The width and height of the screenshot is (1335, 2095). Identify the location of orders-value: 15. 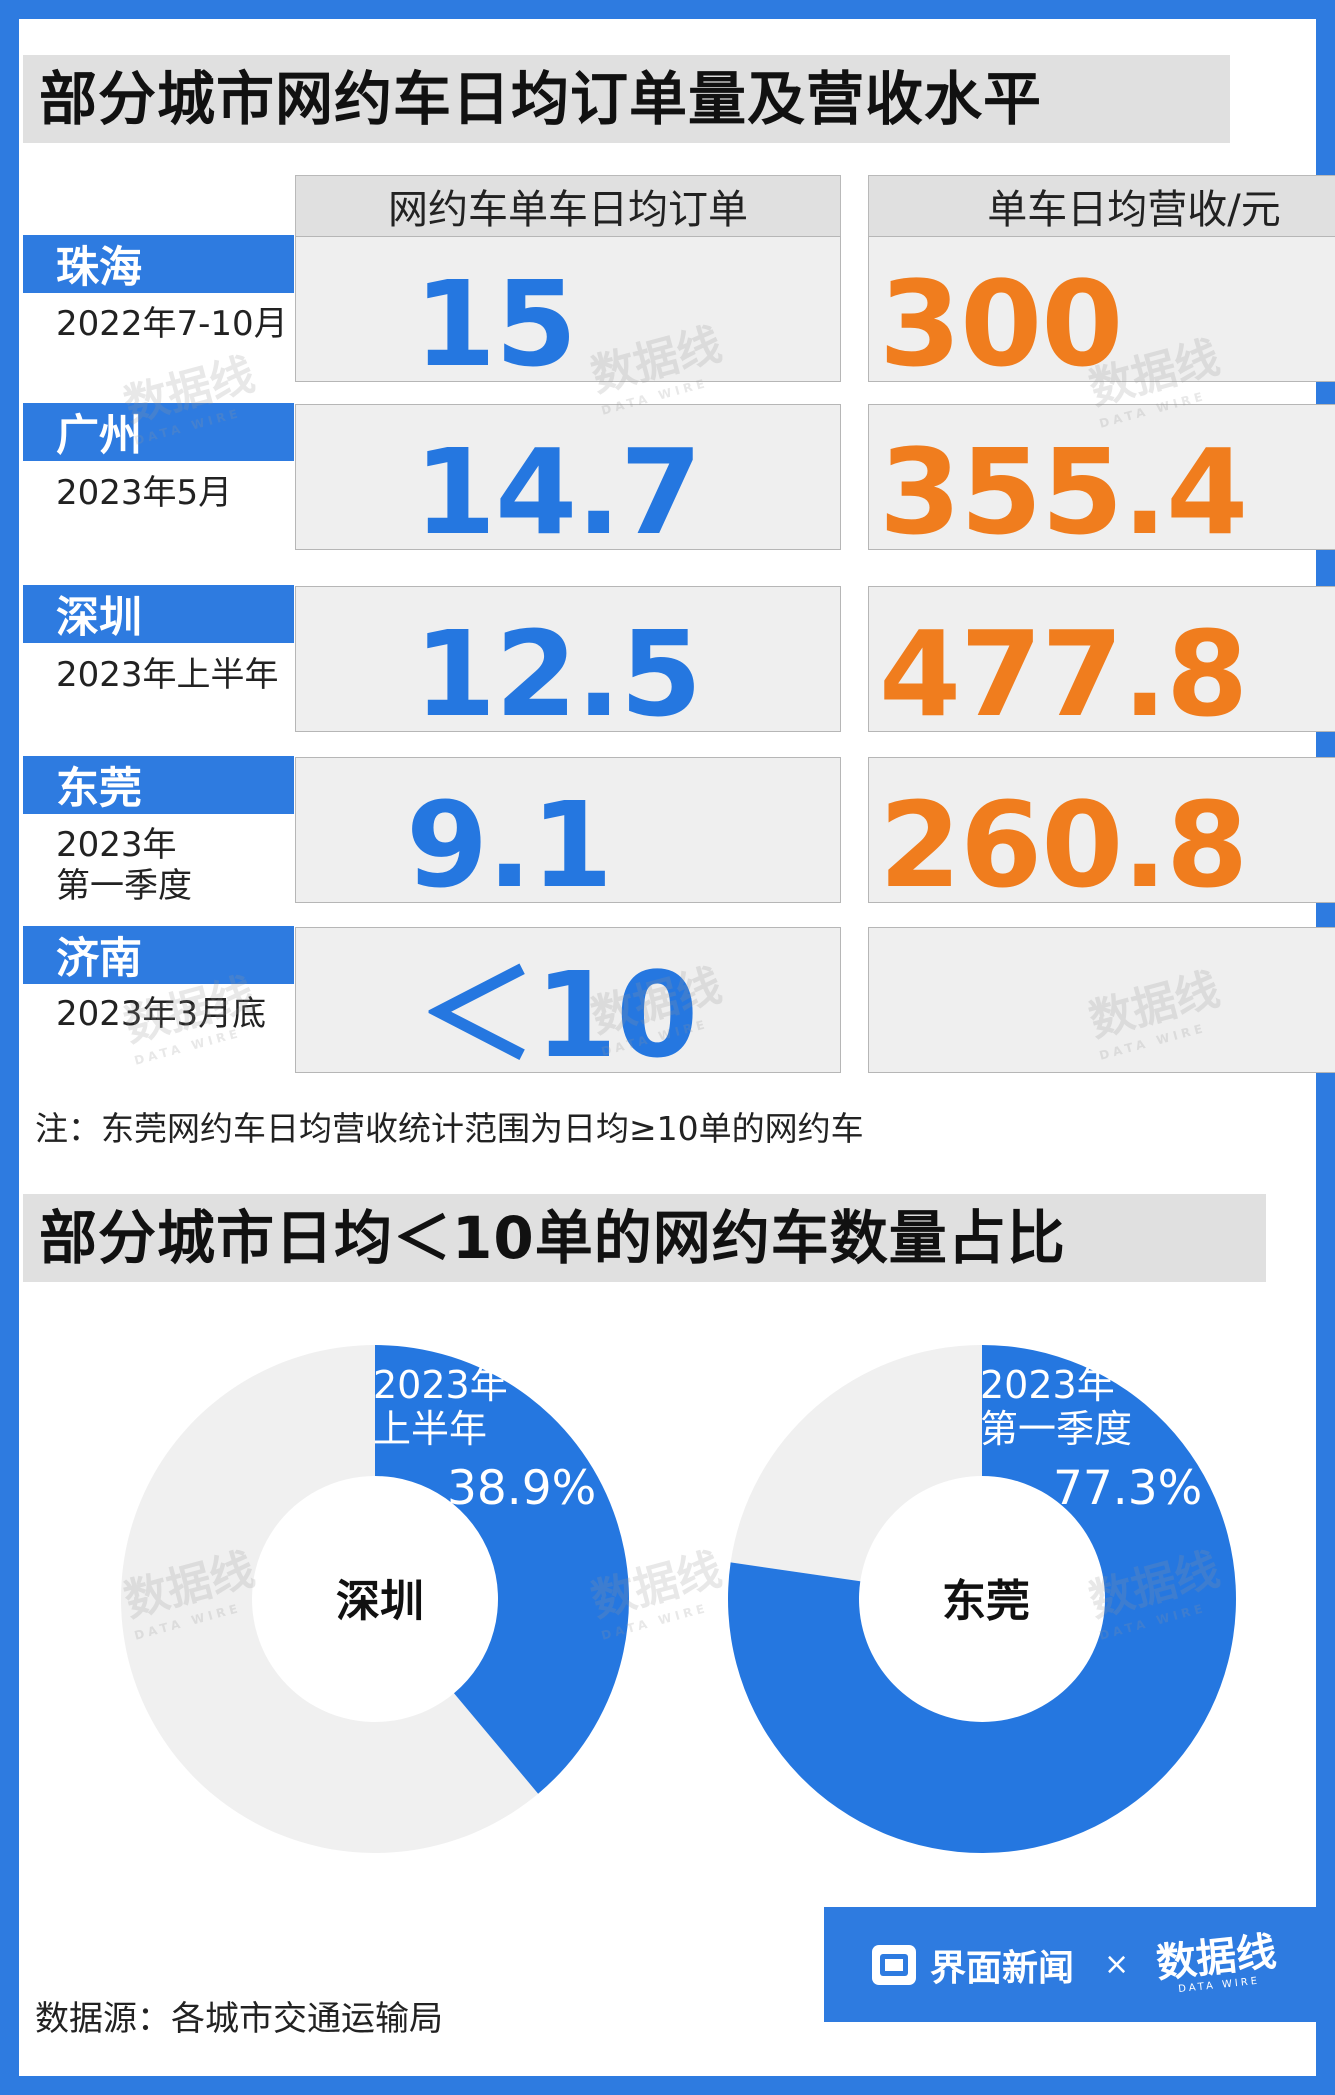
(495, 324).